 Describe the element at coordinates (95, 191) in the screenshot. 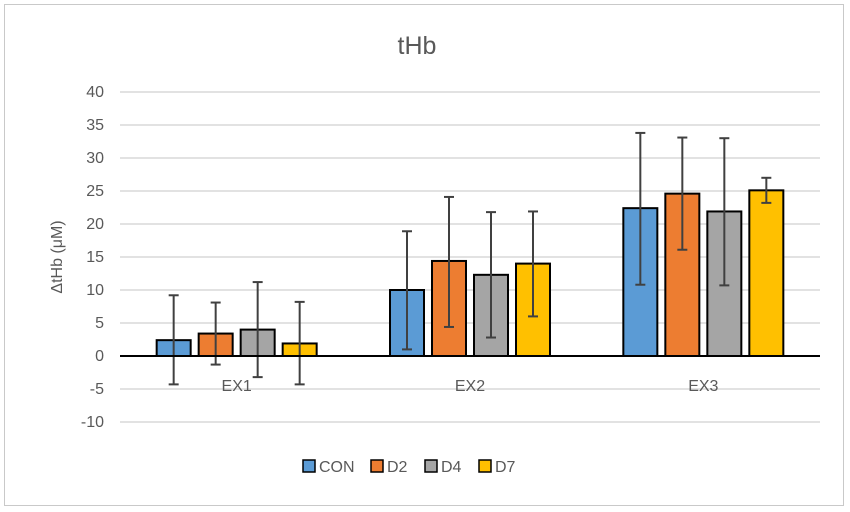

I see `y-tick-label: 25` at that location.